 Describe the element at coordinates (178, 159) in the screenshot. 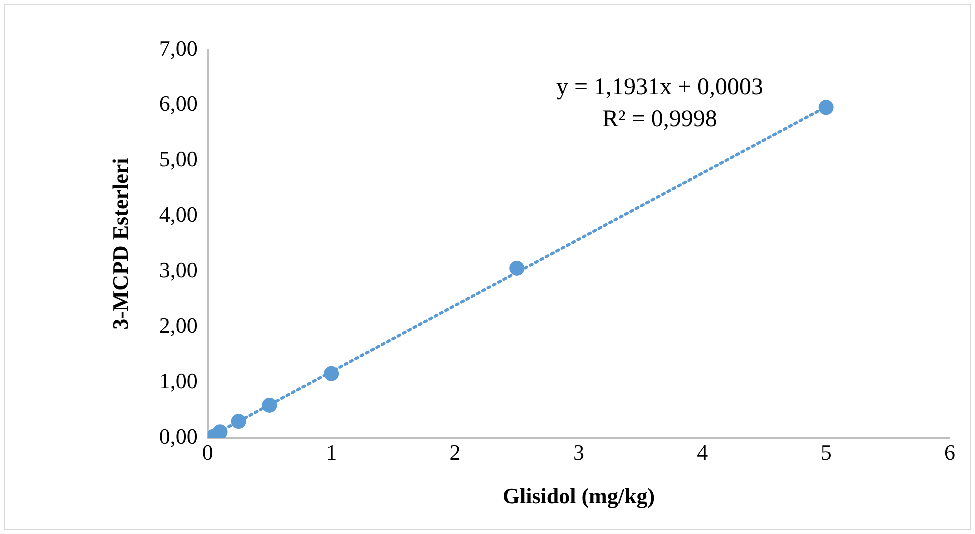

I see `y-tick-label: 5,00` at that location.